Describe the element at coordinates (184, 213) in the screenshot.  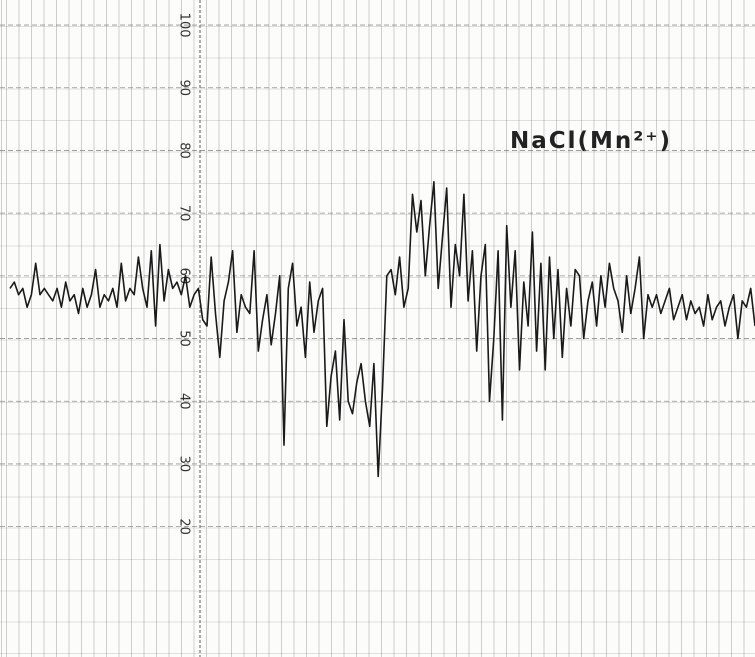
I see `y-tick-label: 70` at that location.